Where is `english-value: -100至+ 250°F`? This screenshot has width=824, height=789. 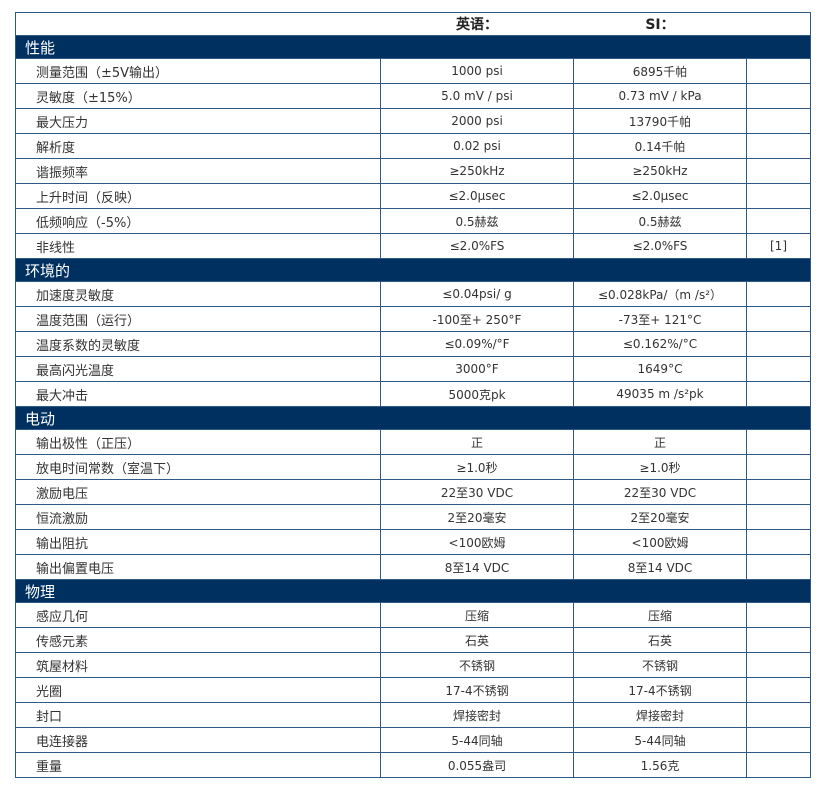
english-value: -100至+ 250°F is located at coordinates (477, 319).